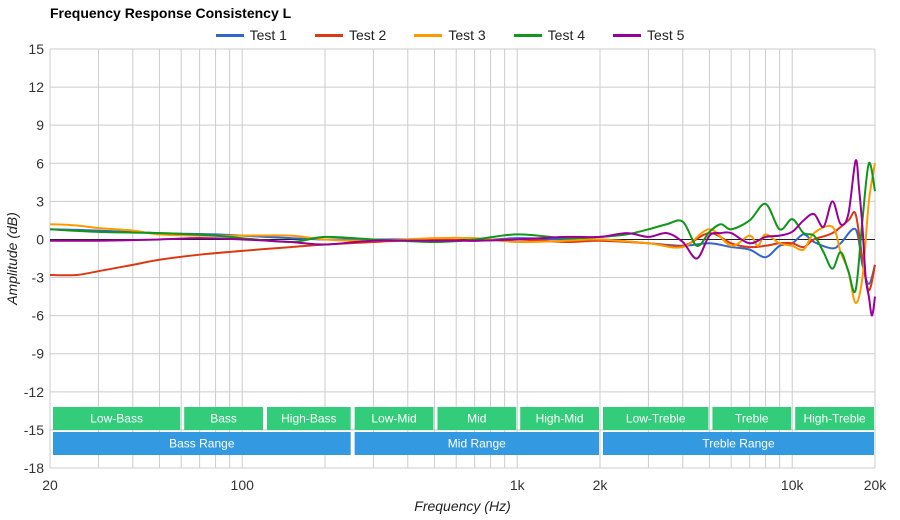  What do you see at coordinates (367, 35) in the screenshot?
I see `legend-label: Test 2` at bounding box center [367, 35].